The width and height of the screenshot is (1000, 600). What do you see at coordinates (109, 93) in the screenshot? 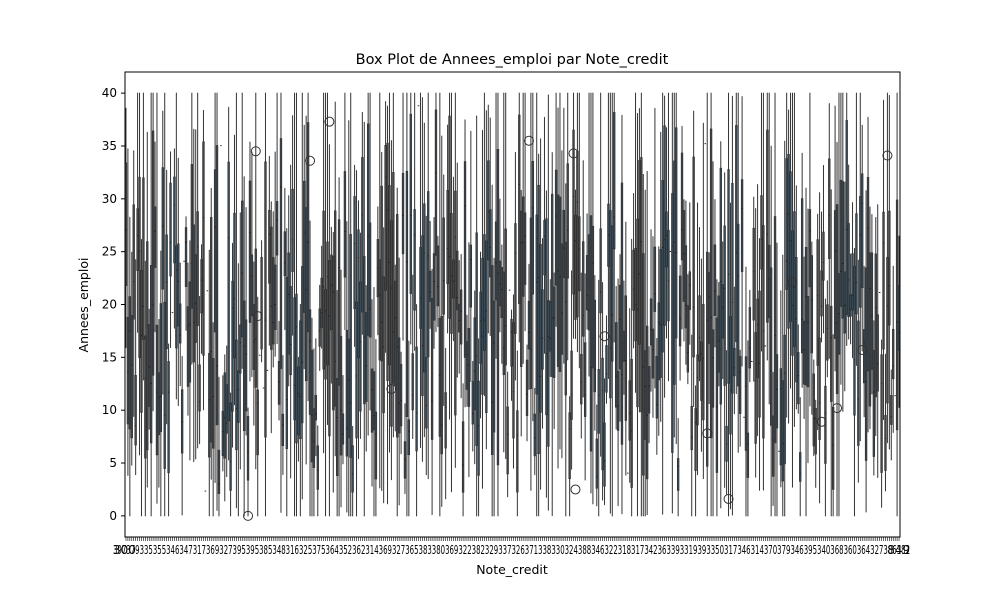
I see `y-tick-label: 40` at bounding box center [109, 93].